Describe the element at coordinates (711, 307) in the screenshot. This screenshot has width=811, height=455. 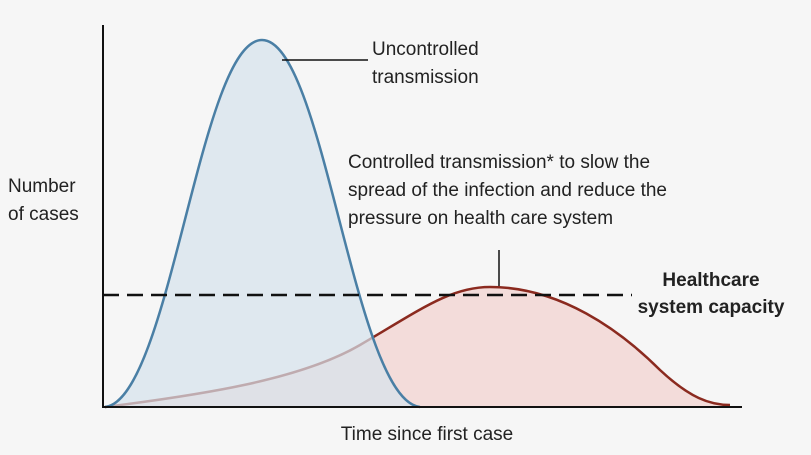
I see `capacity-label: system capacity` at that location.